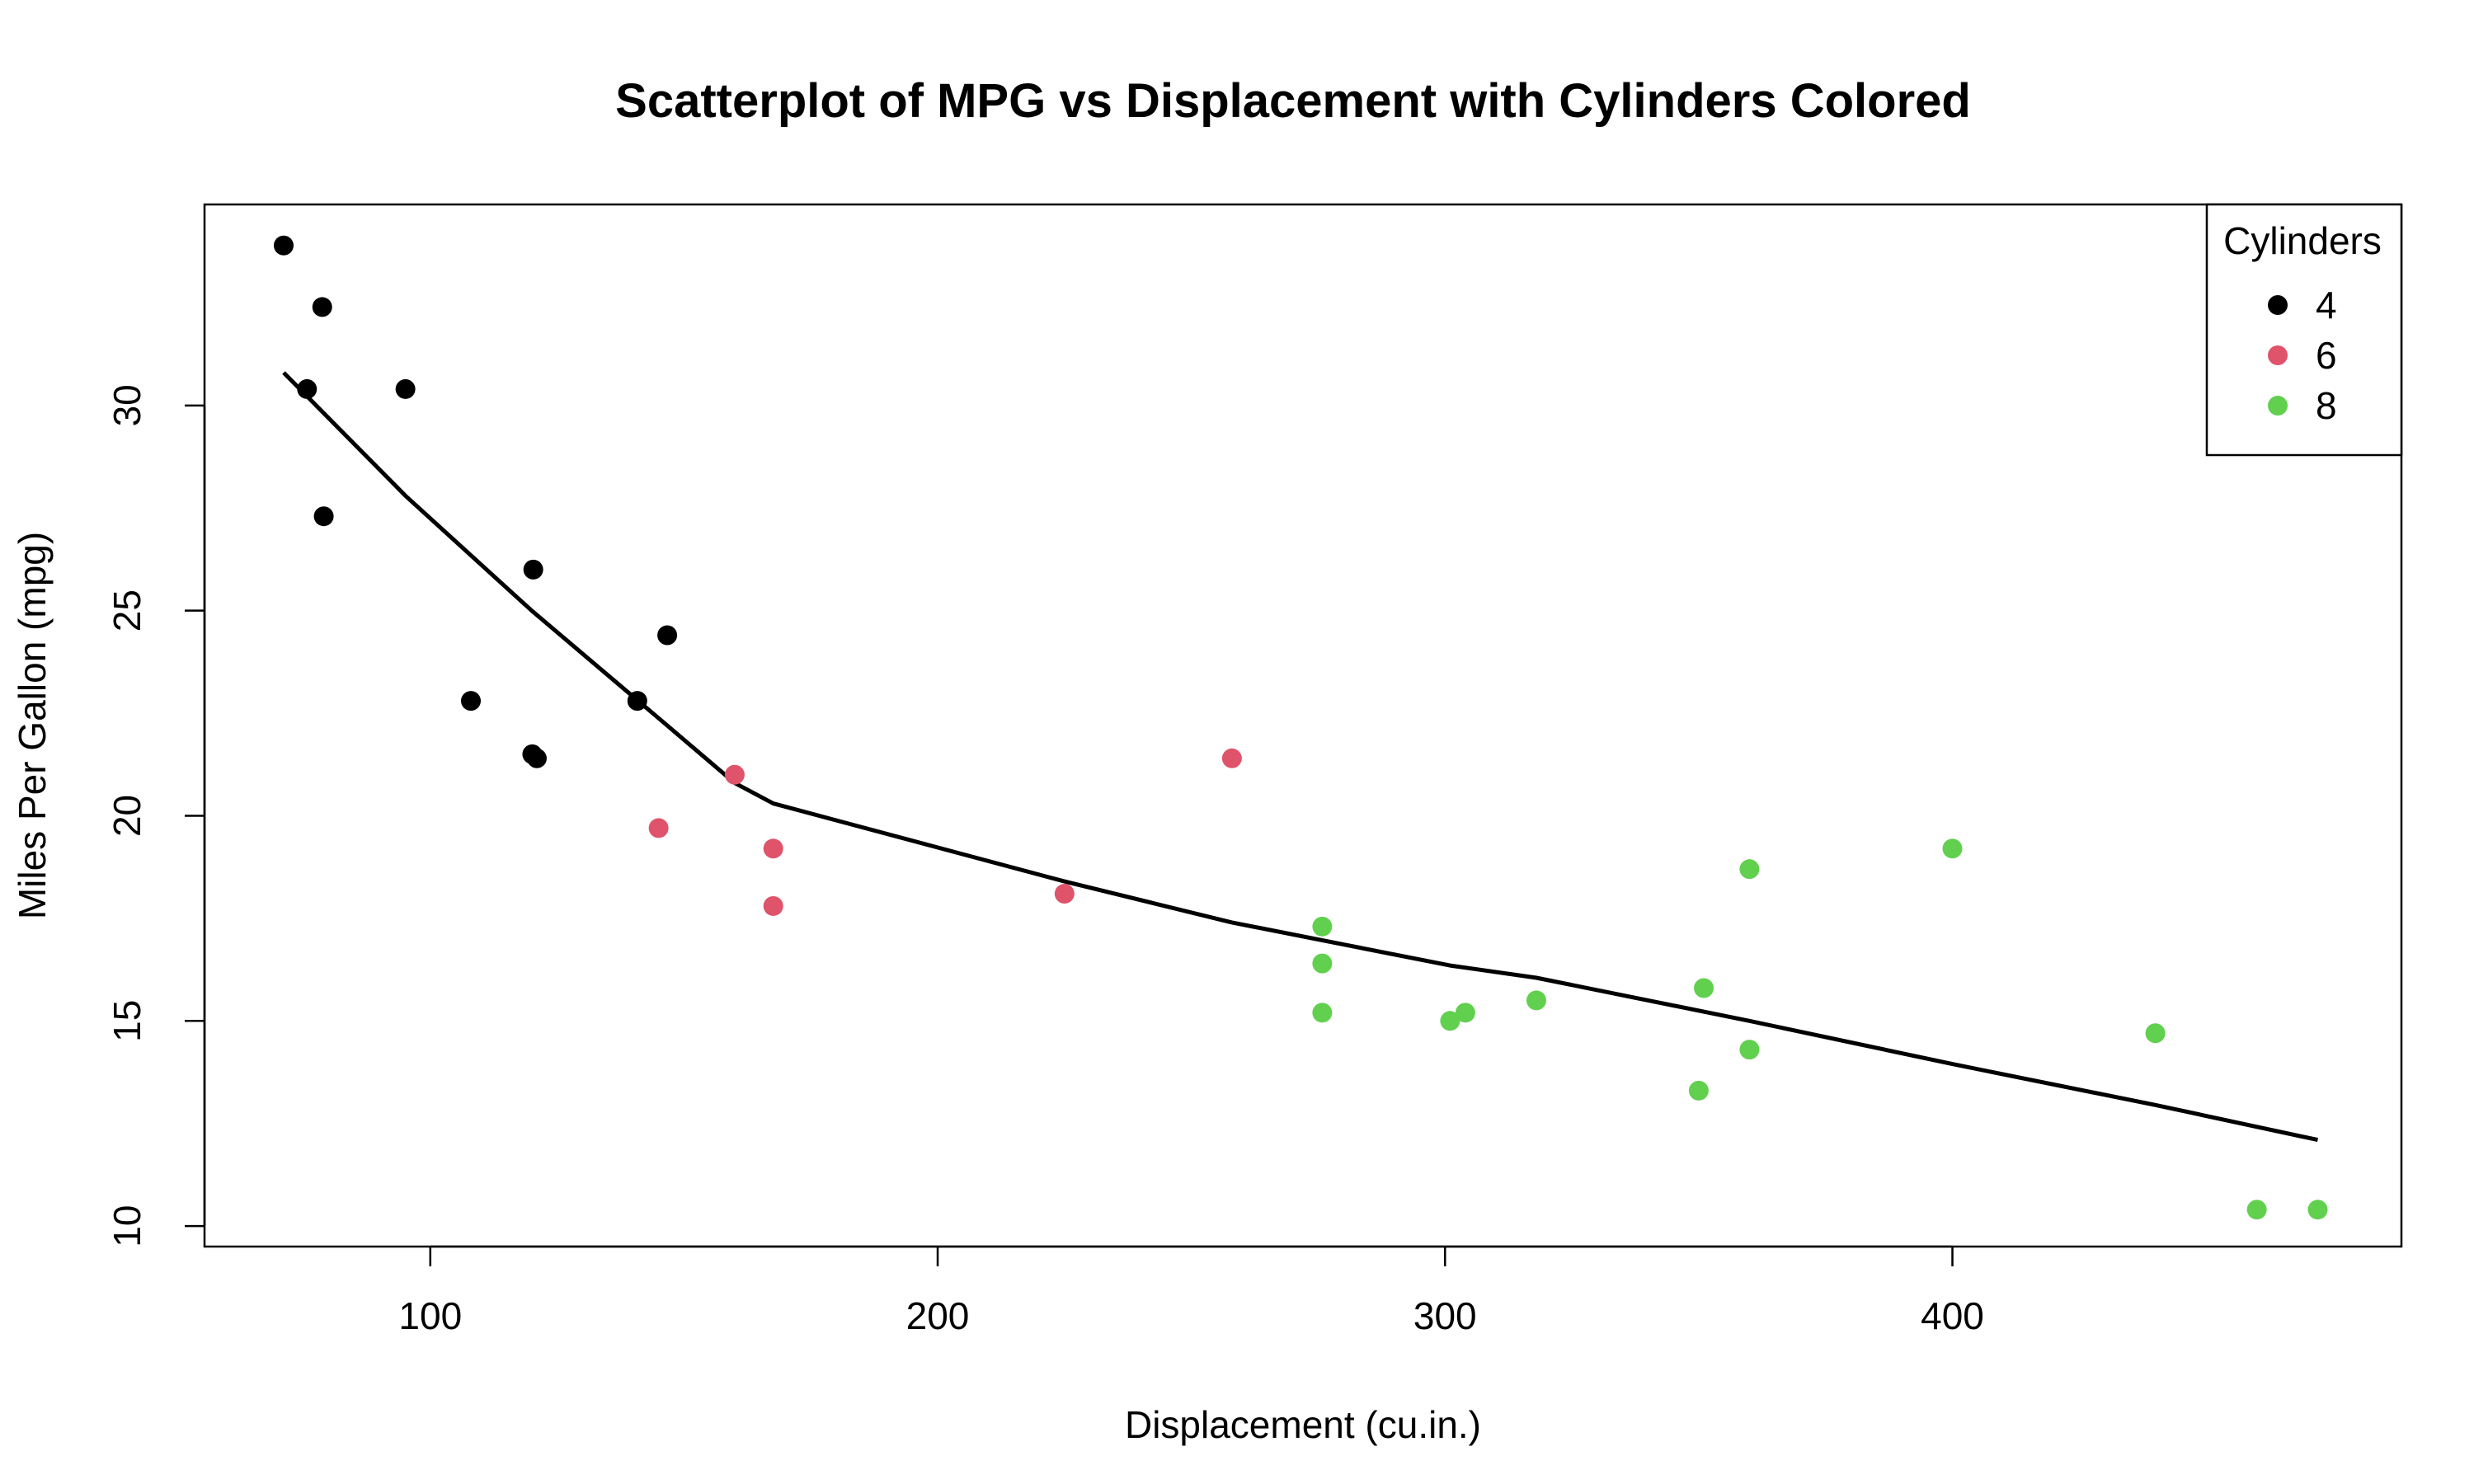  I want to click on x-tick-label: 100, so click(430, 1315).